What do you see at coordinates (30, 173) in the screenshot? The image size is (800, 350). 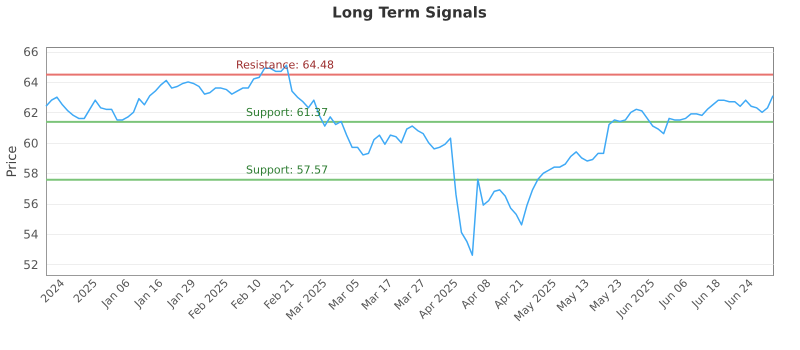 I see `y-tick-label: 58` at bounding box center [30, 173].